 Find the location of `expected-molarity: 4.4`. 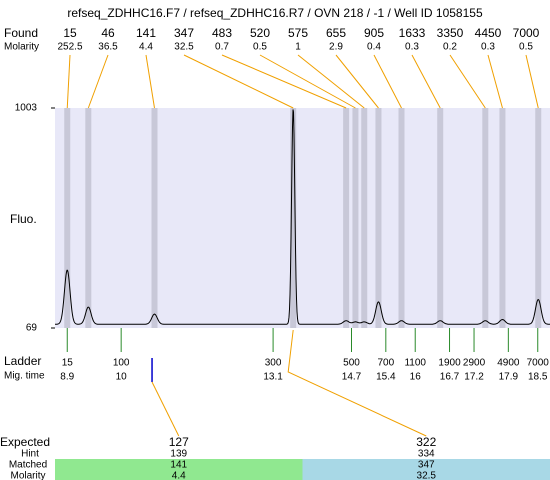

expected-molarity: 4.4 is located at coordinates (179, 475).